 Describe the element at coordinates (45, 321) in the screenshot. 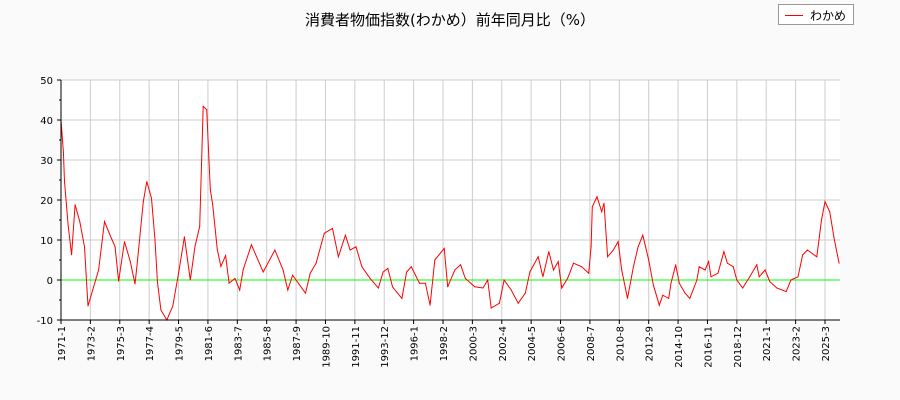

I see `y-tick-label: -10` at that location.